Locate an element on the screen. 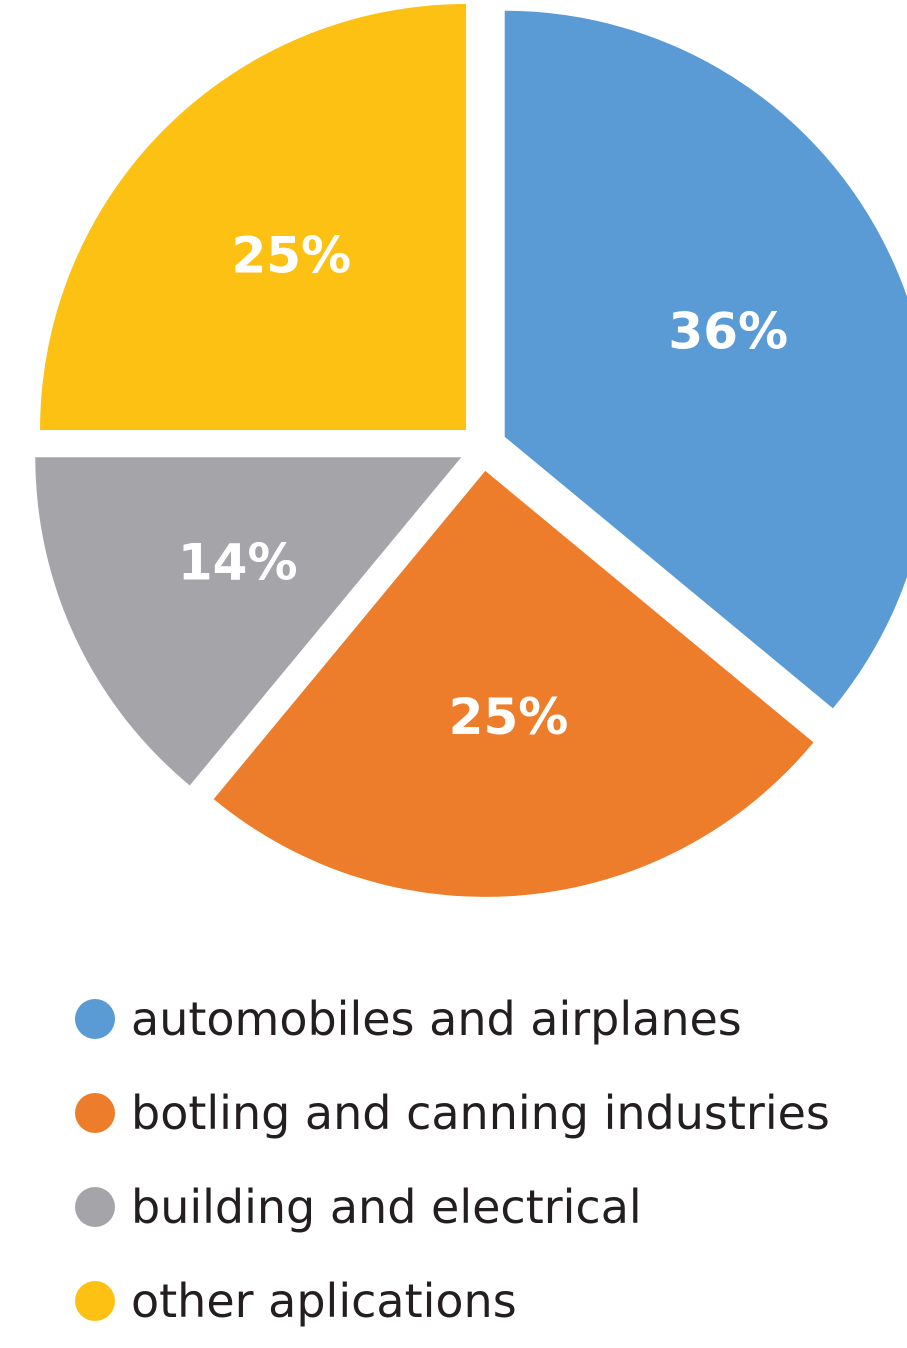  legend-label: botling and canning industries is located at coordinates (480, 1113).